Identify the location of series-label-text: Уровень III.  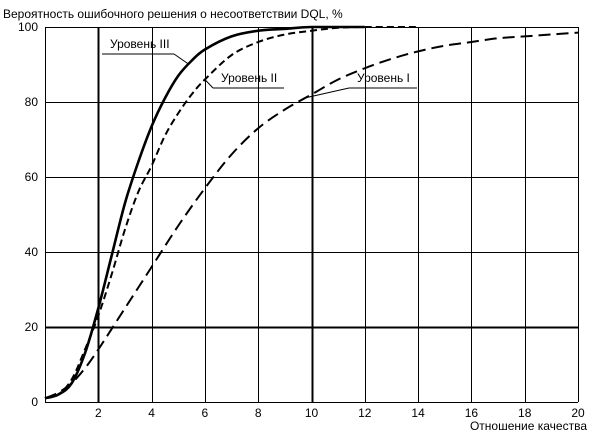
(140, 44).